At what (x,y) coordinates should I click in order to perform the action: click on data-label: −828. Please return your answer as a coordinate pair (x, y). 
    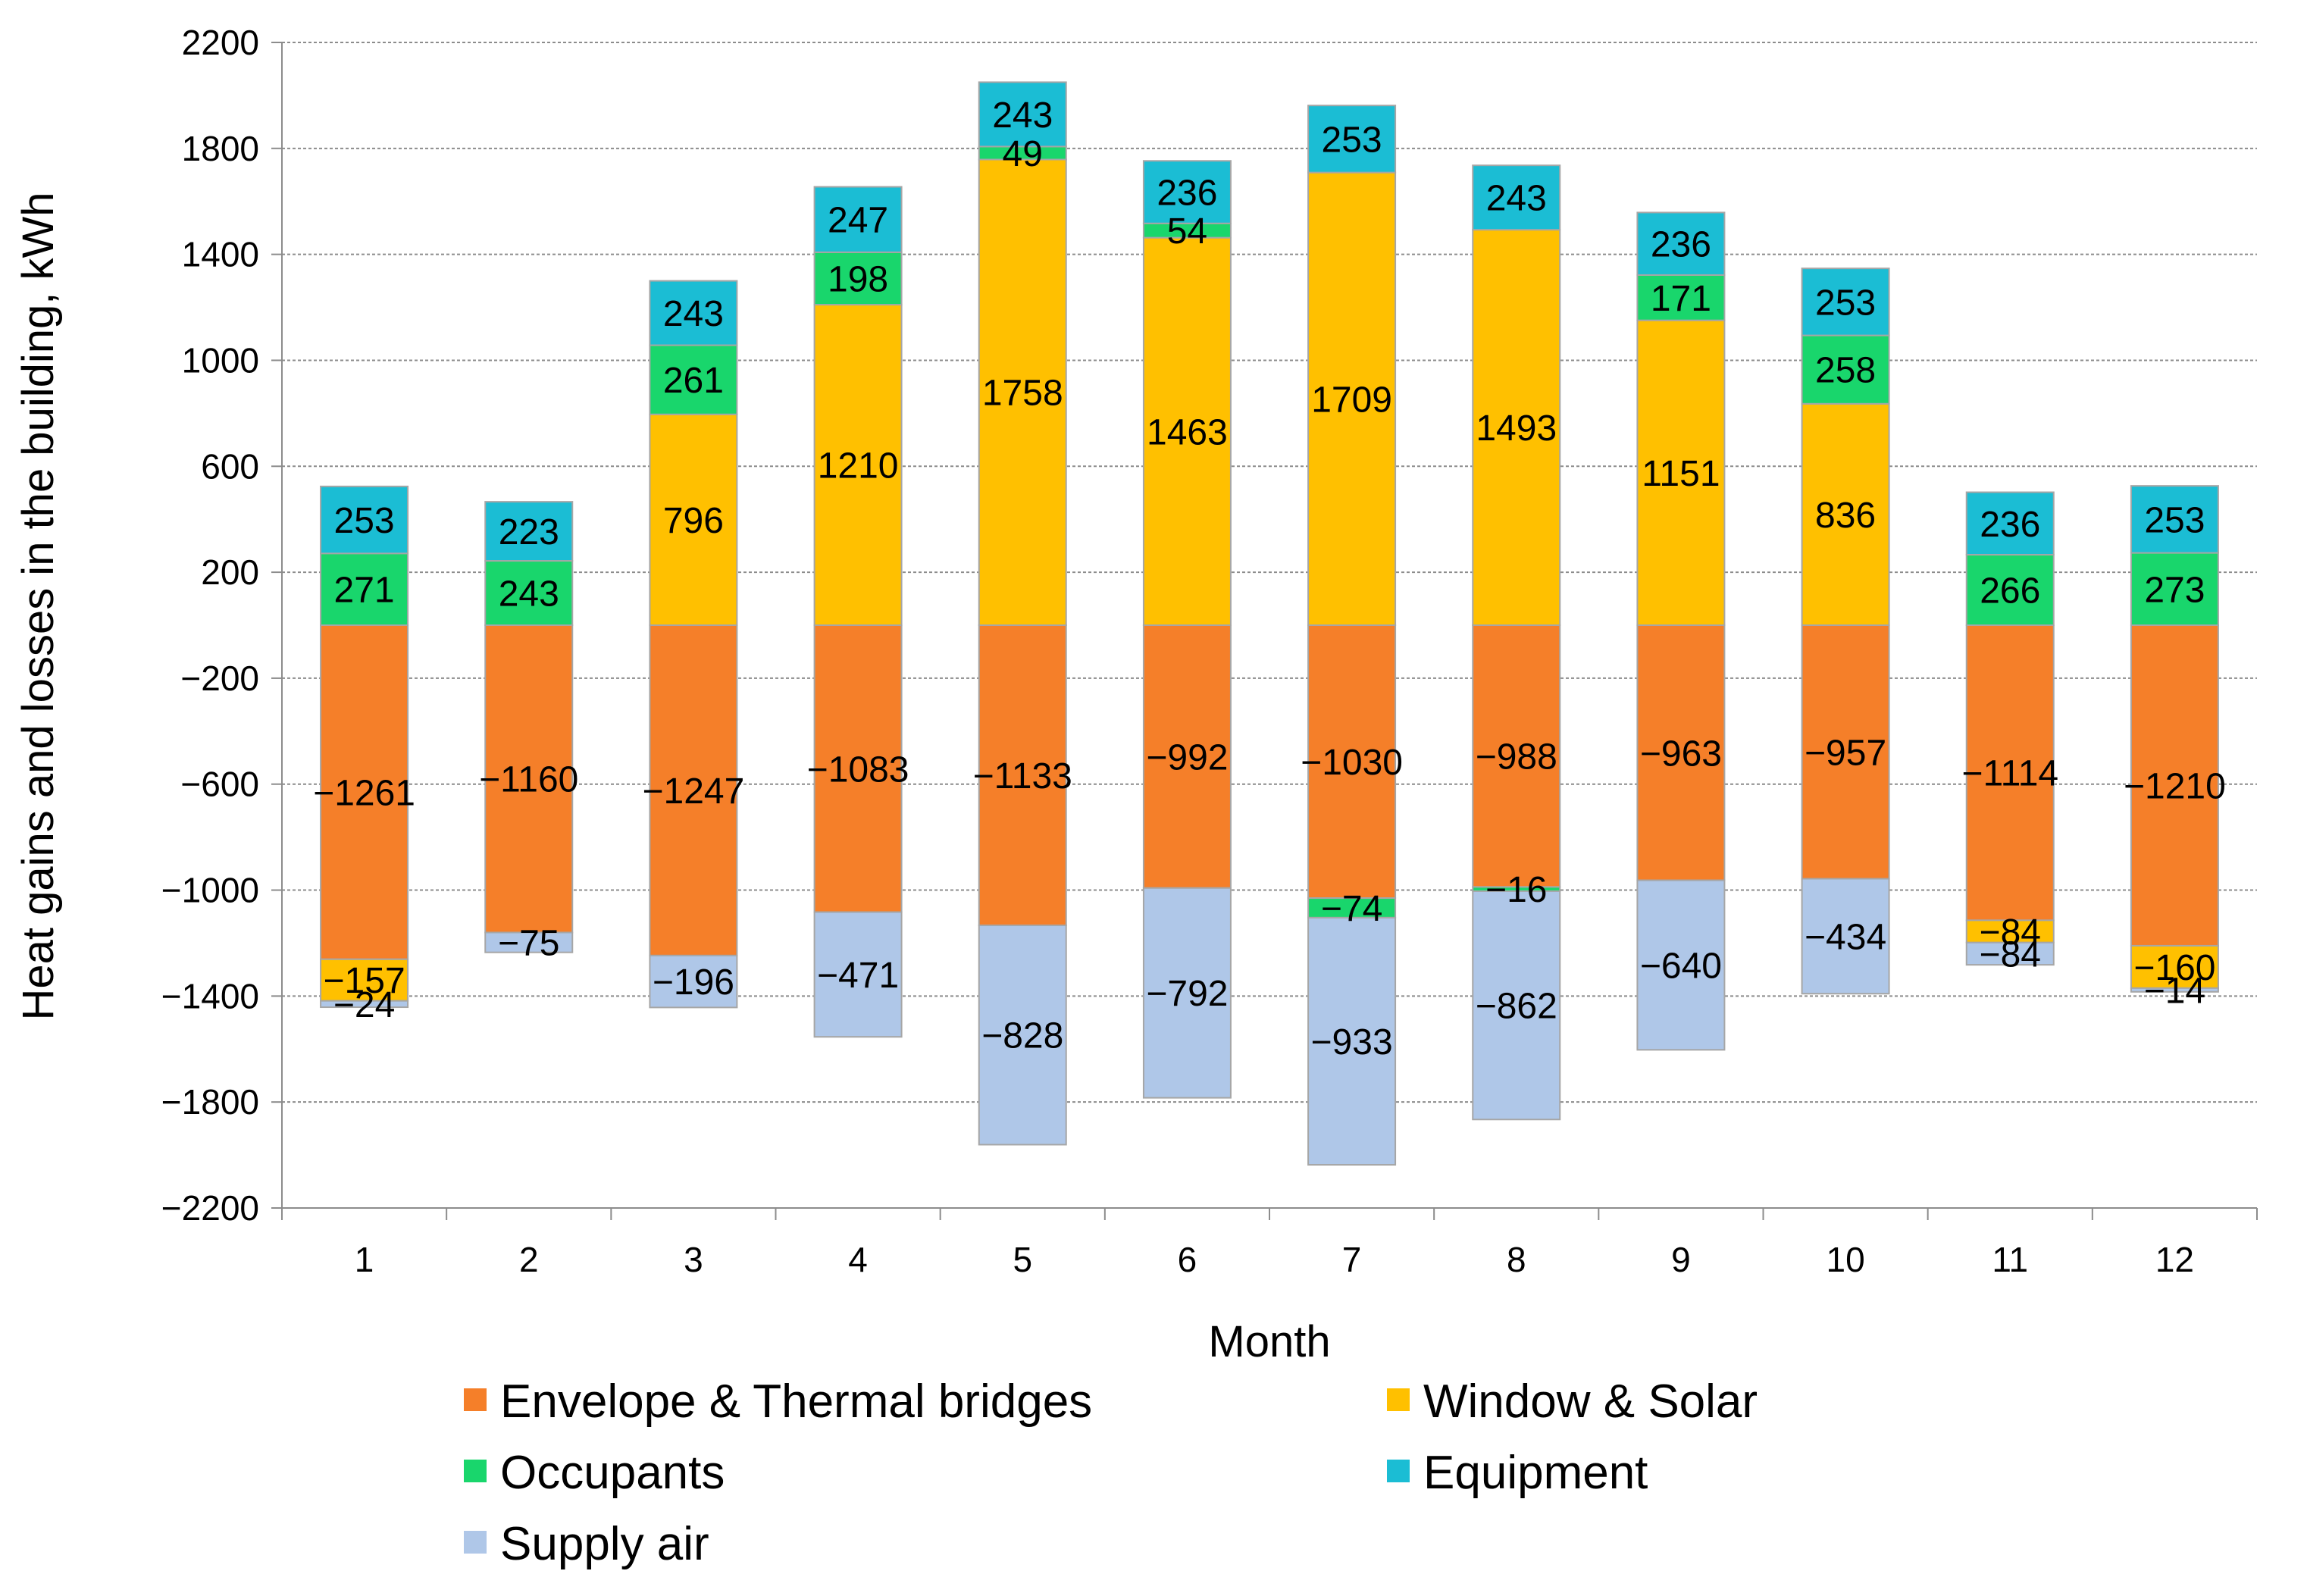
    Looking at the image, I should click on (1022, 1036).